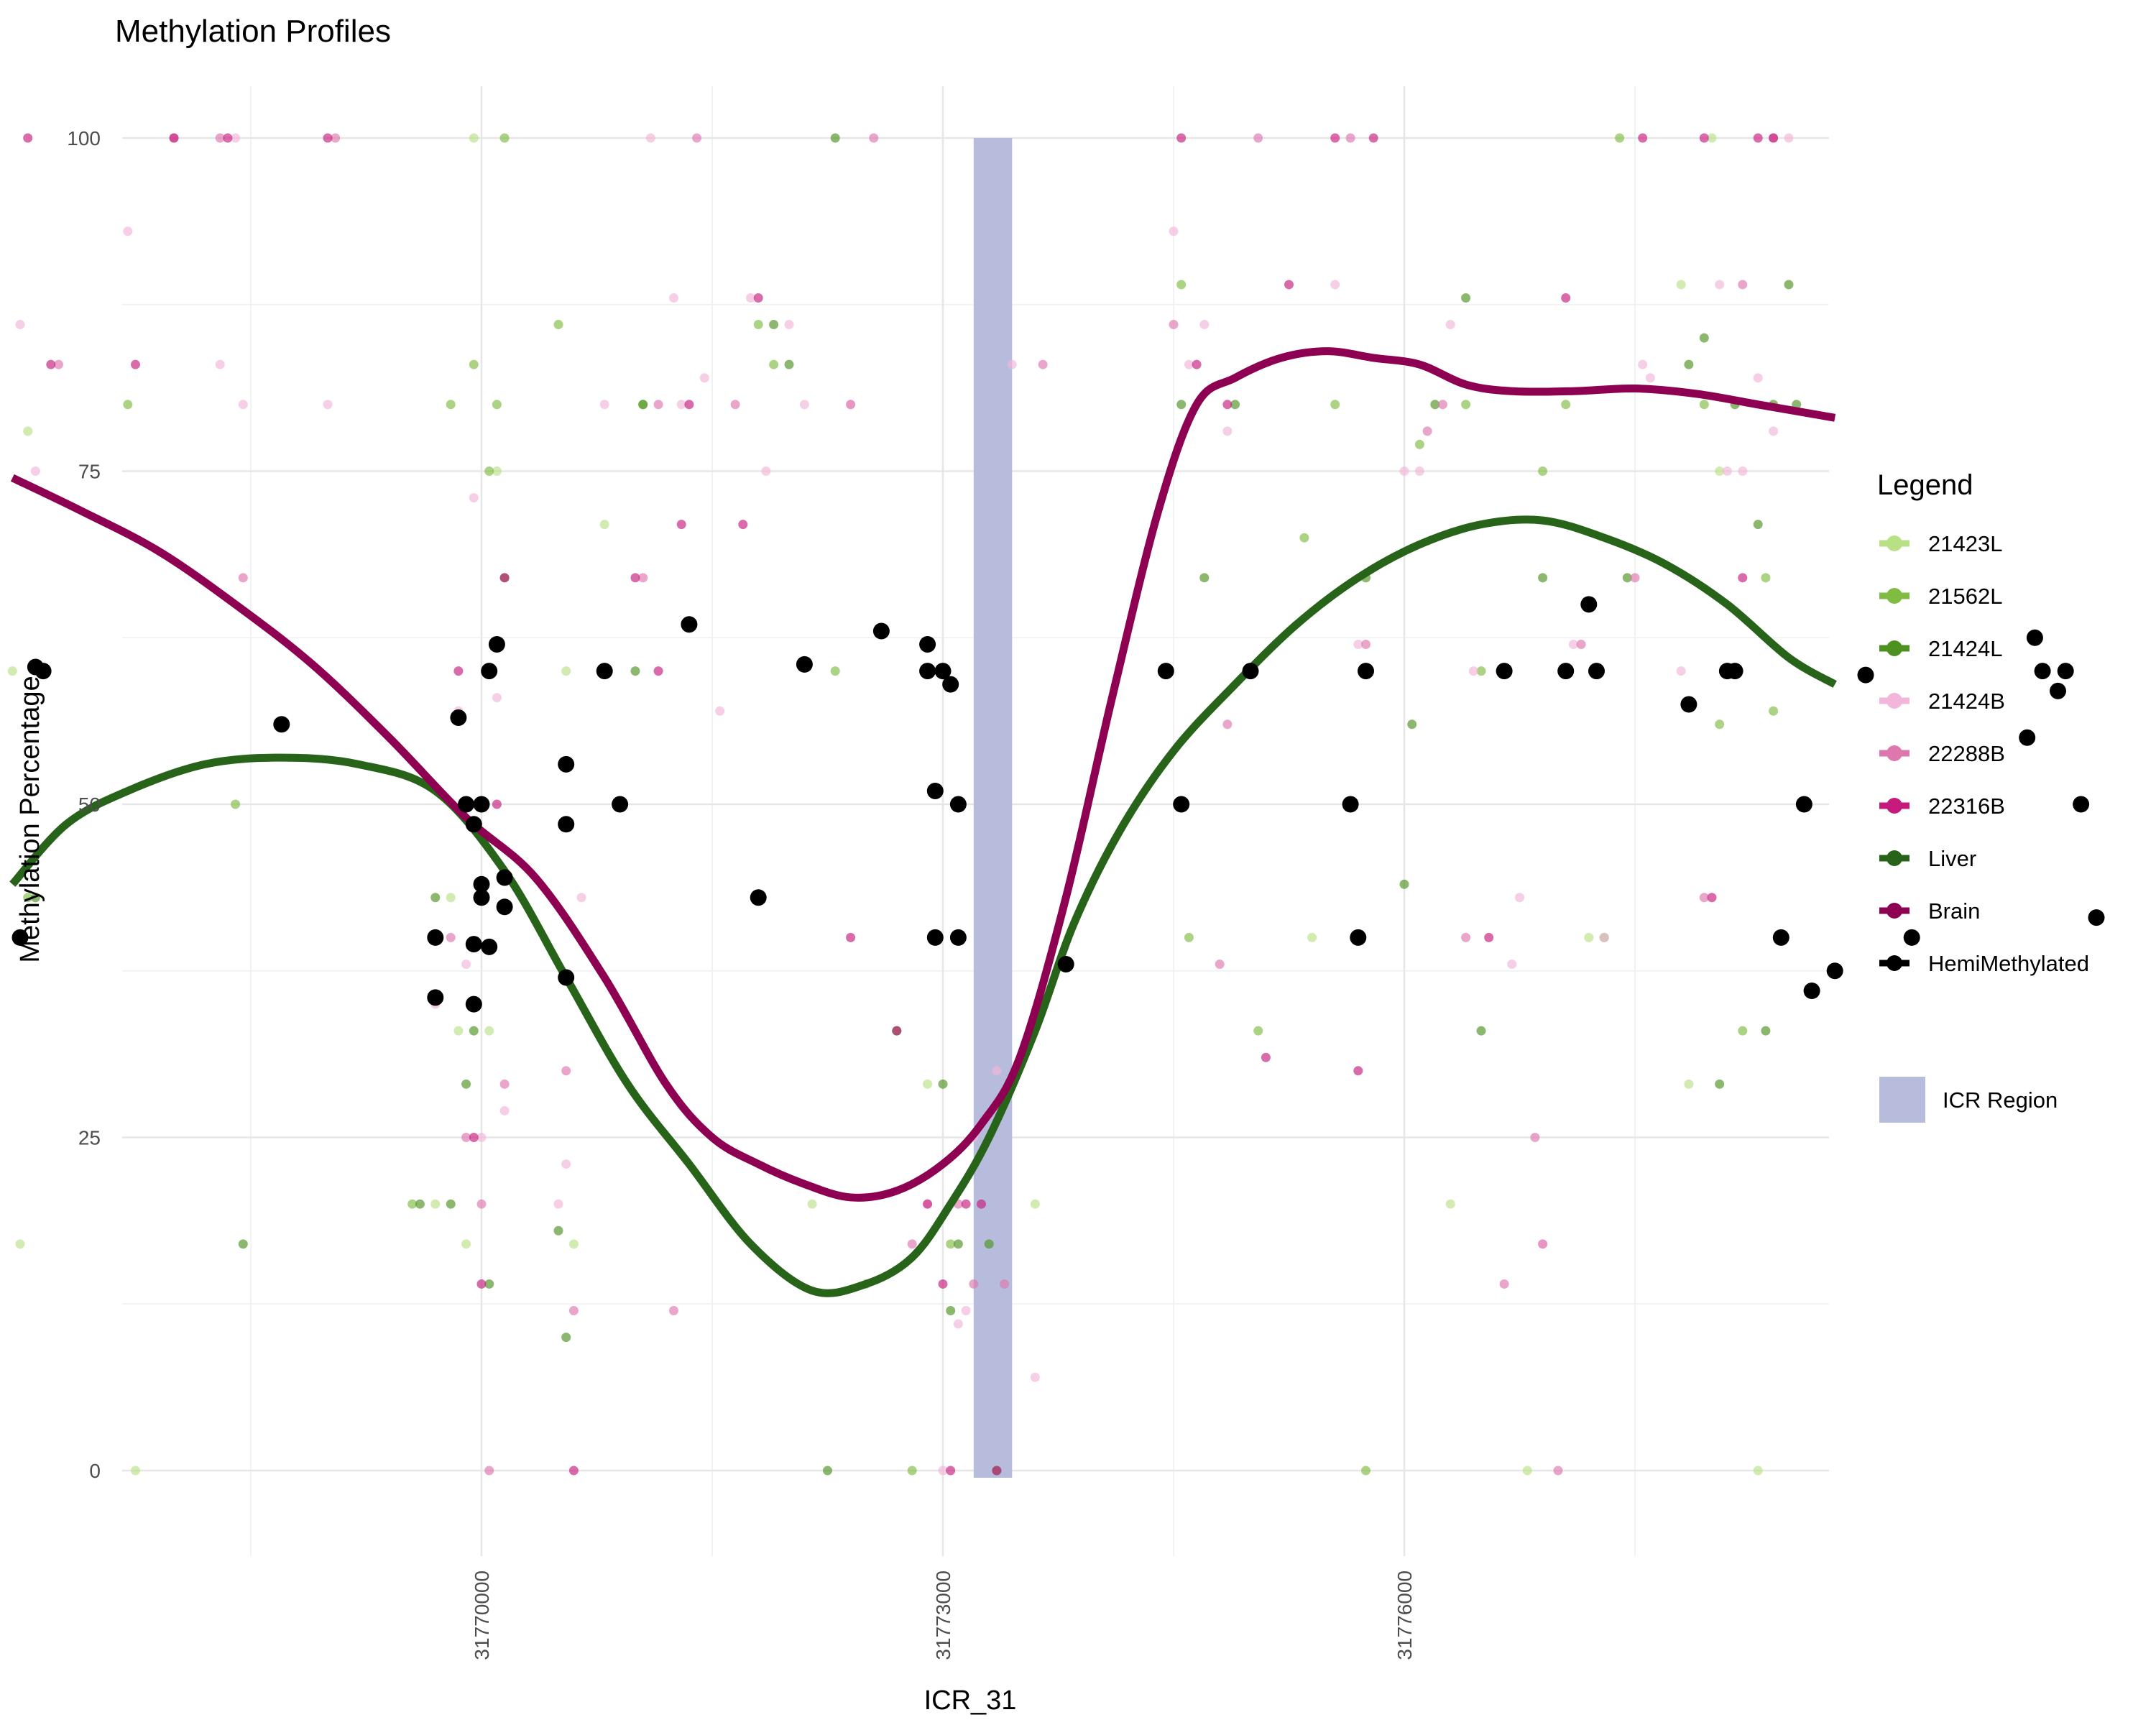  I want to click on legend-item-Liver: Liver, so click(1927, 858).